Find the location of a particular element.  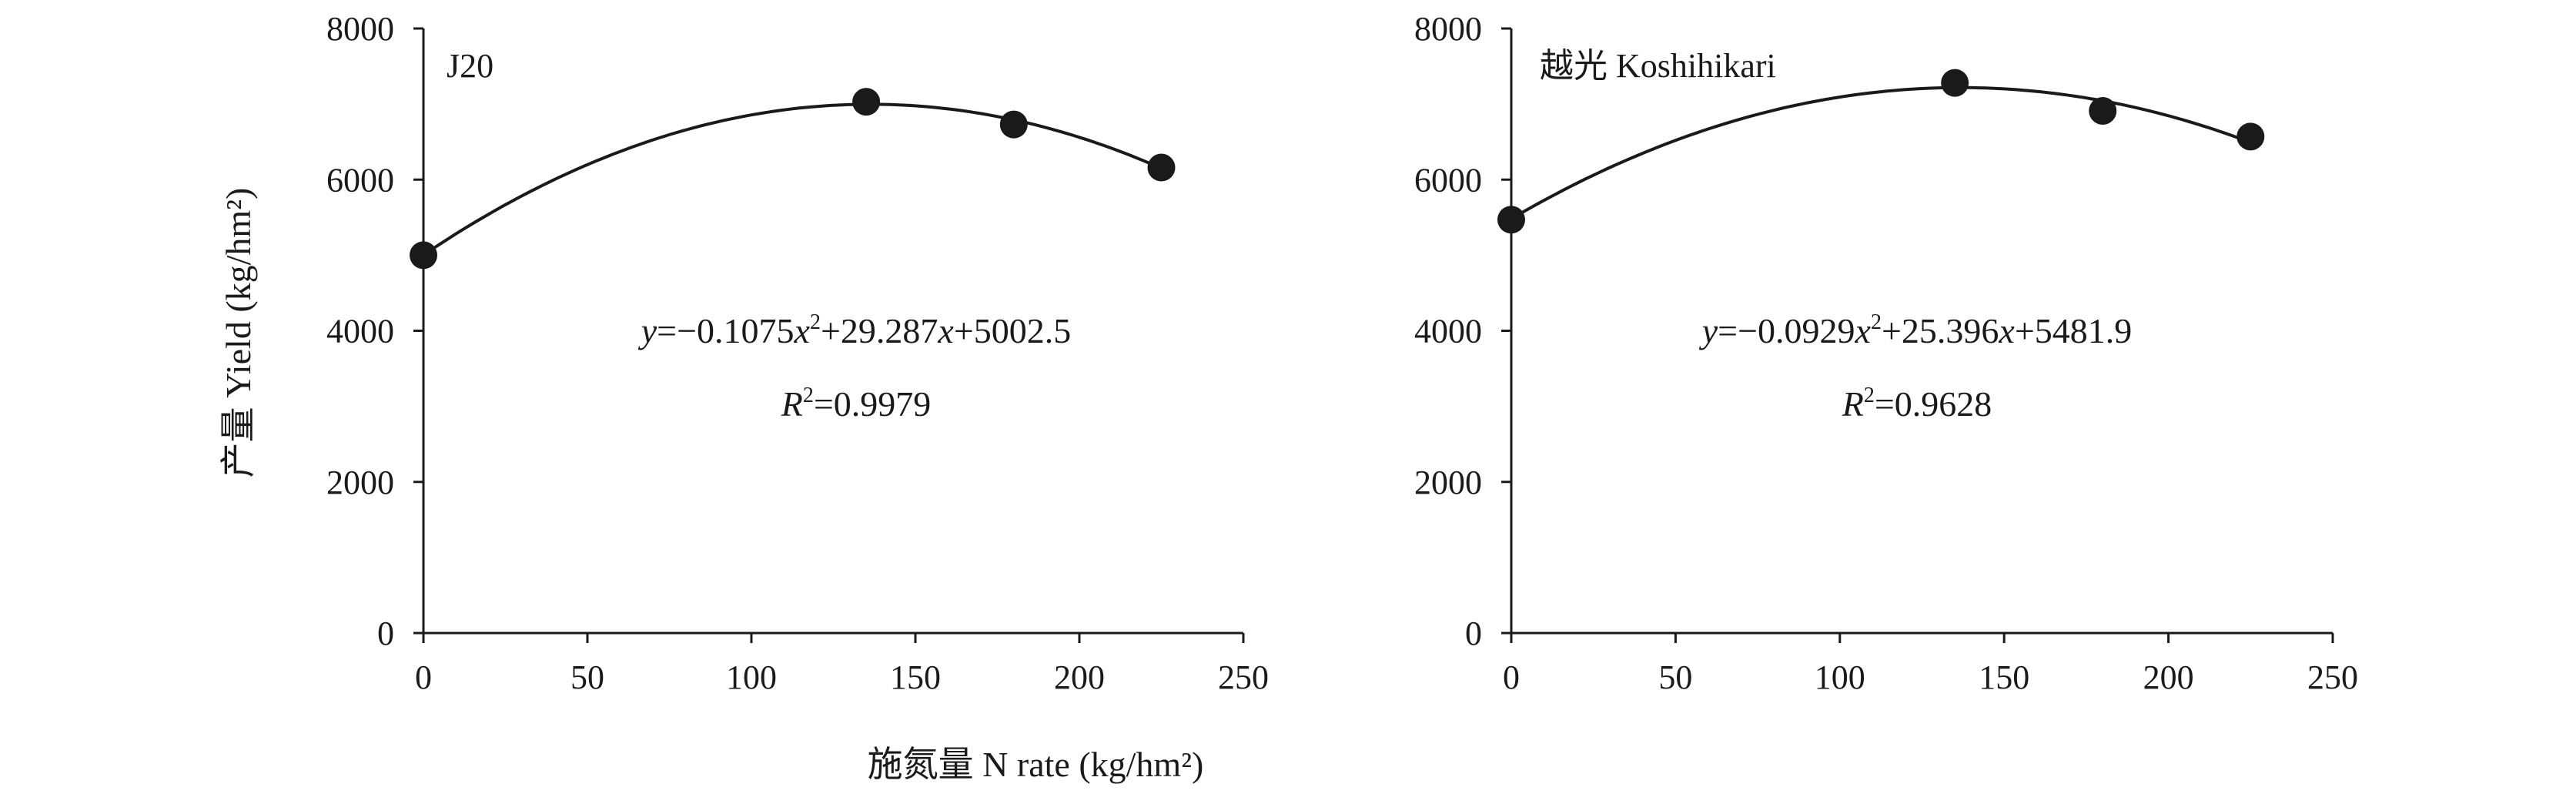

y-axis-title: 产量 Yield (kg/hm²) is located at coordinates (239, 333).